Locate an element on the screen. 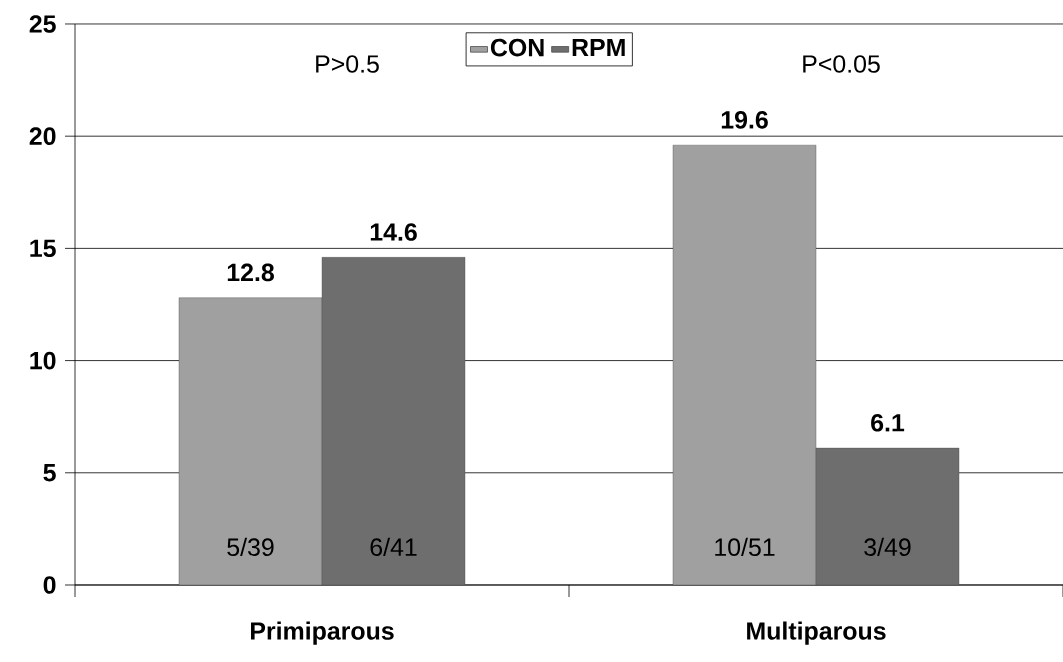  x-tick-label: Multiparous is located at coordinates (816, 633).